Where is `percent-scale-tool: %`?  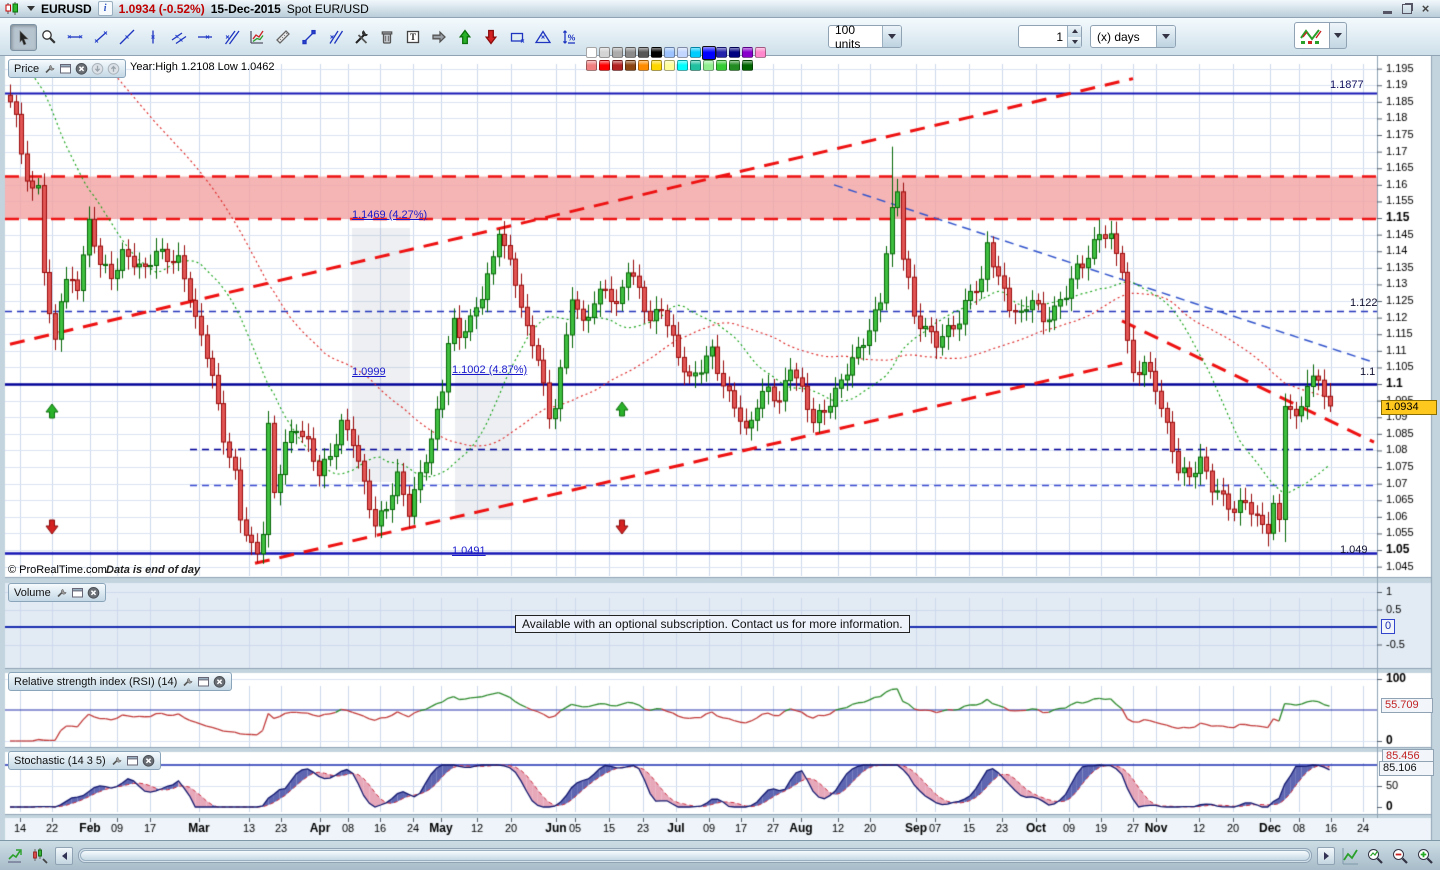
percent-scale-tool: % is located at coordinates (568, 36).